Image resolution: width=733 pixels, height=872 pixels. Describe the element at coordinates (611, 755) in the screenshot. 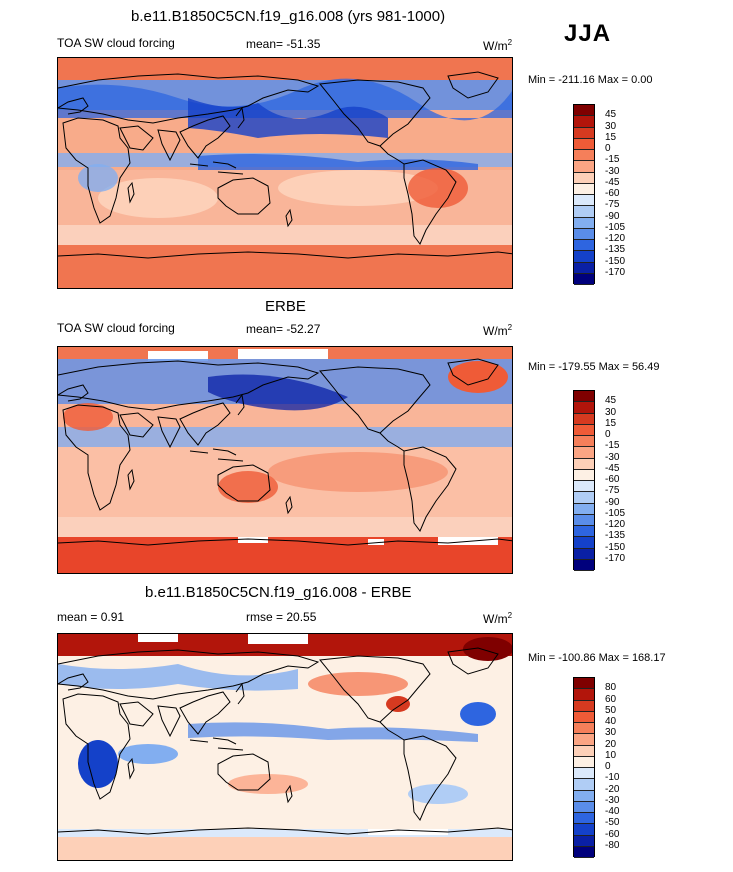

I see `colorbar-tick-label: 10` at that location.